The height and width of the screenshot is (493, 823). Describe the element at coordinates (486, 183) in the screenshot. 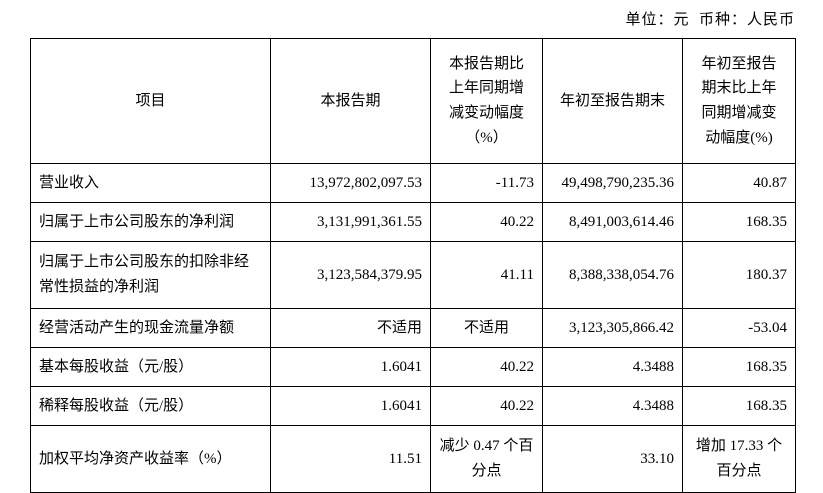

I see `table-cell: -11.73` at that location.